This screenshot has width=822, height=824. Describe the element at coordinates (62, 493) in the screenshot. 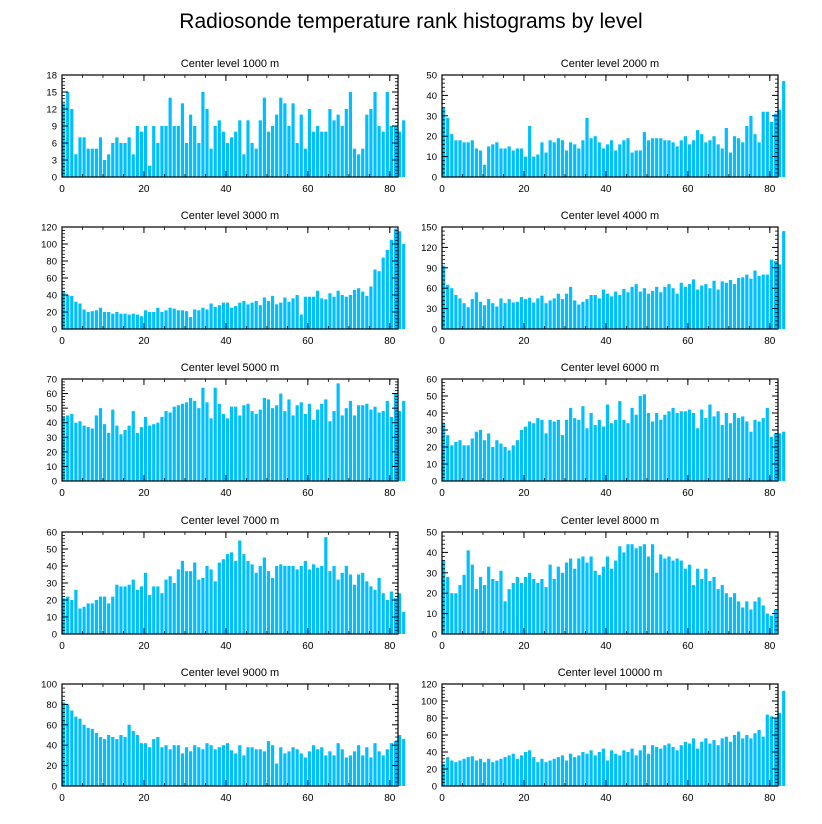

I see `x-tick-label: 0` at that location.